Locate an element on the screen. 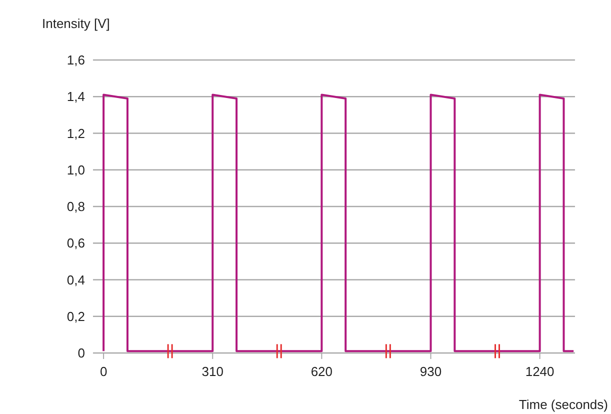 The image size is (611, 414). y-tick-label: 1,2 is located at coordinates (75, 133).